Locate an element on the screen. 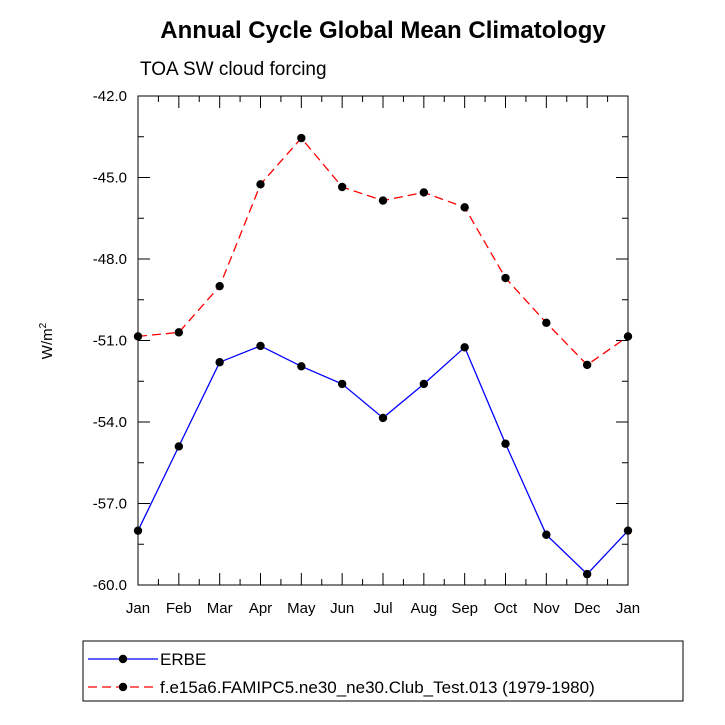 The height and width of the screenshot is (725, 725). x-tick-label: Jul is located at coordinates (382, 608).